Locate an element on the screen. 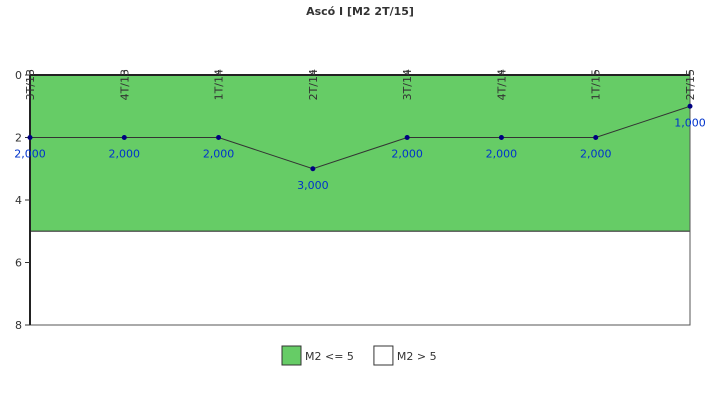 The width and height of the screenshot is (720, 400). y-tick-label: 8 is located at coordinates (18, 325).